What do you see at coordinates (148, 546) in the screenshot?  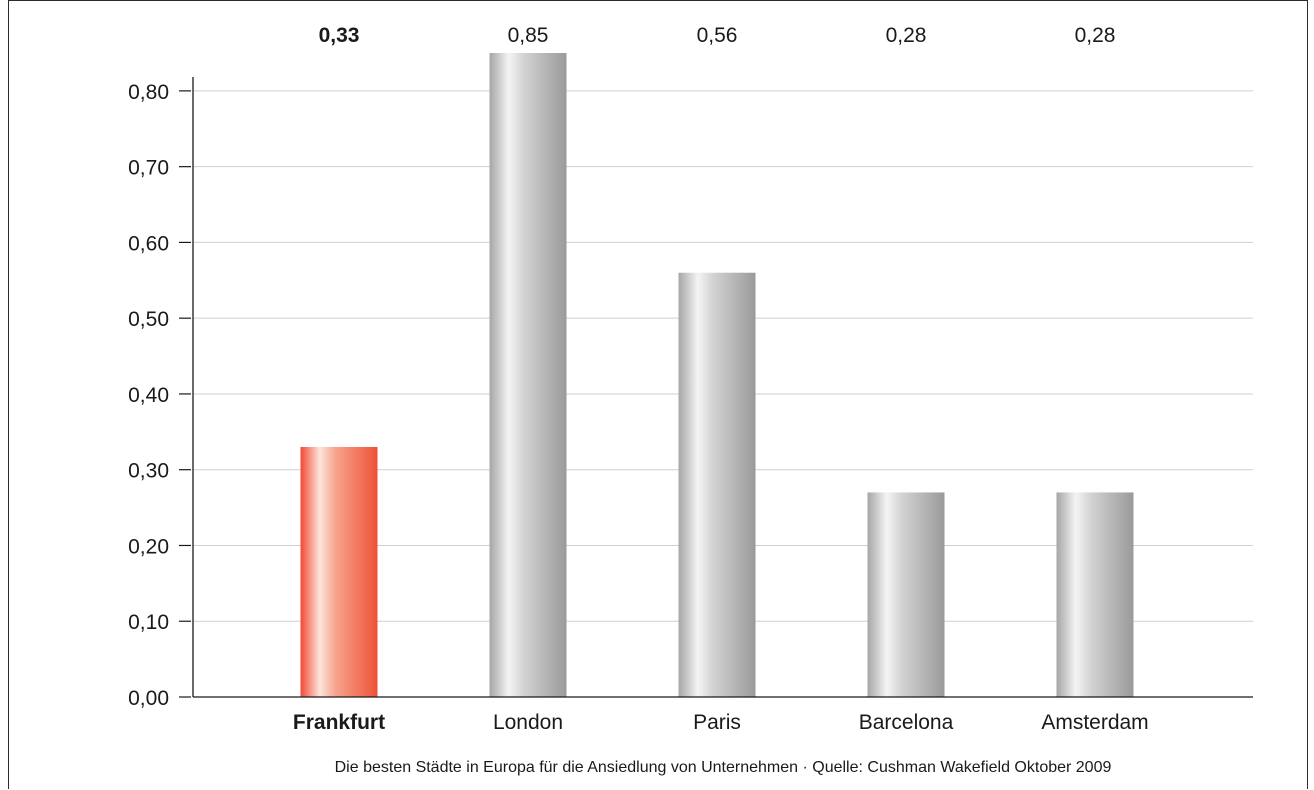 I see `y-tick-label: 0,20` at bounding box center [148, 546].